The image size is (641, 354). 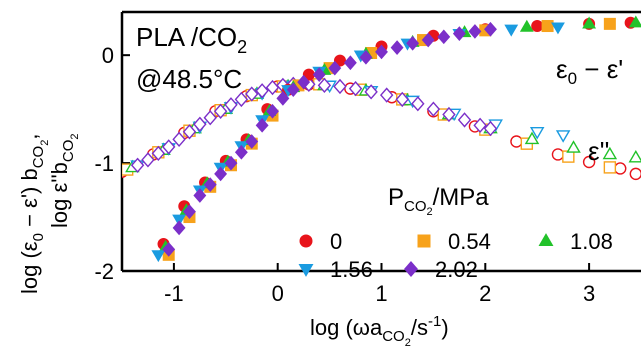 What do you see at coordinates (189, 79) in the screenshot?
I see `chart-title-line2: @48.5°C` at bounding box center [189, 79].